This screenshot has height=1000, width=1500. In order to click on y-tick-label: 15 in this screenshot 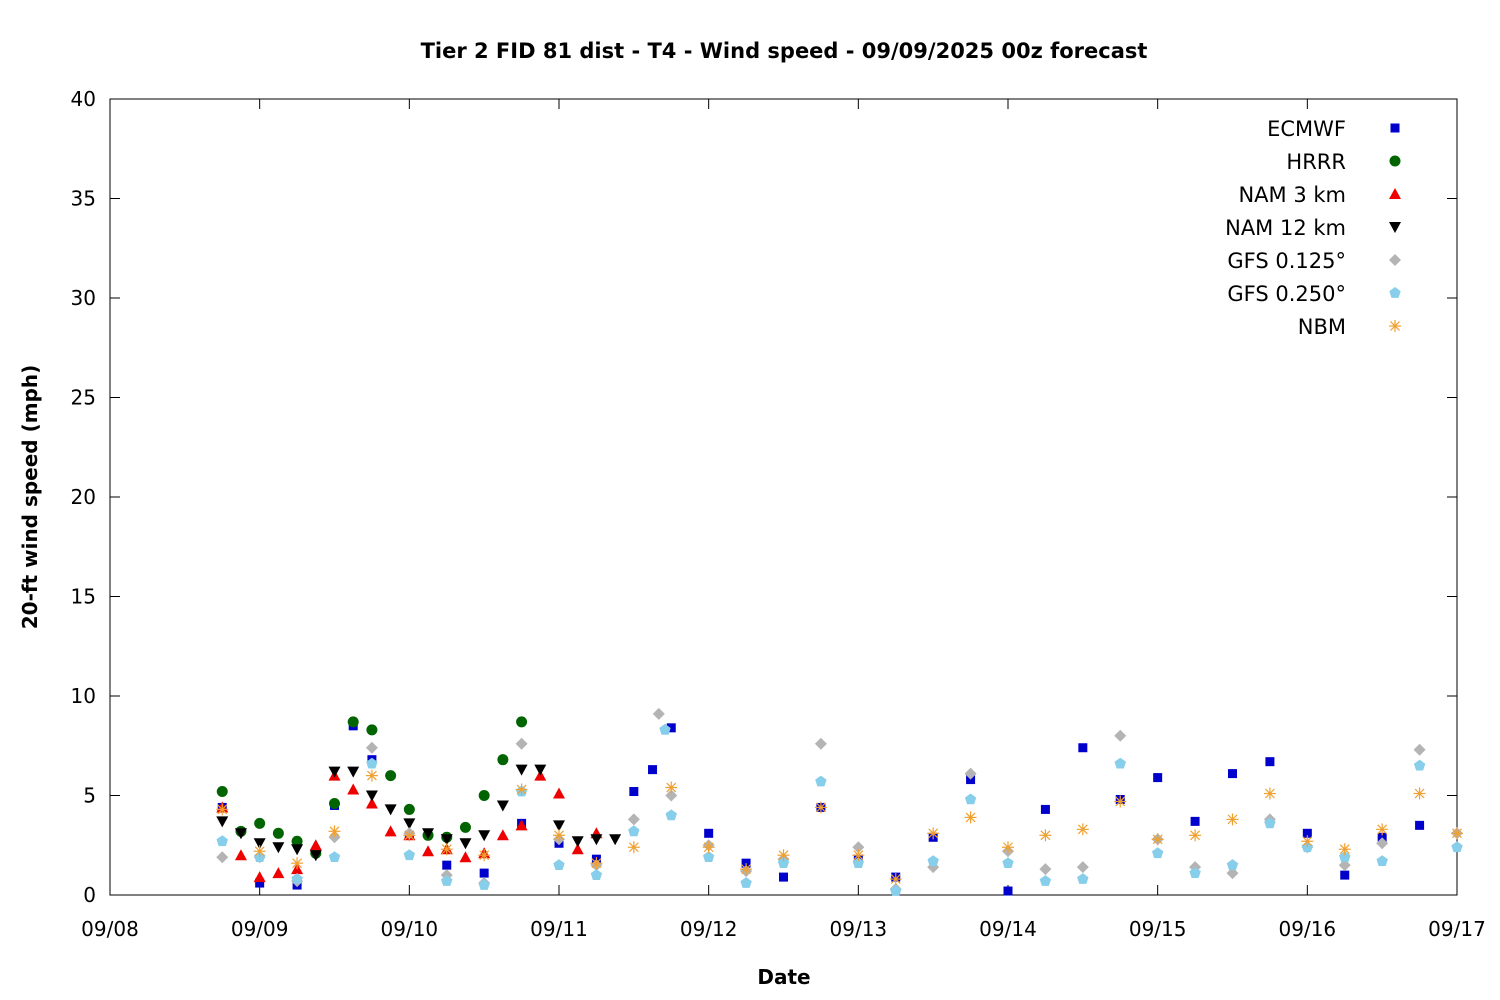, I will do `click(83, 597)`.